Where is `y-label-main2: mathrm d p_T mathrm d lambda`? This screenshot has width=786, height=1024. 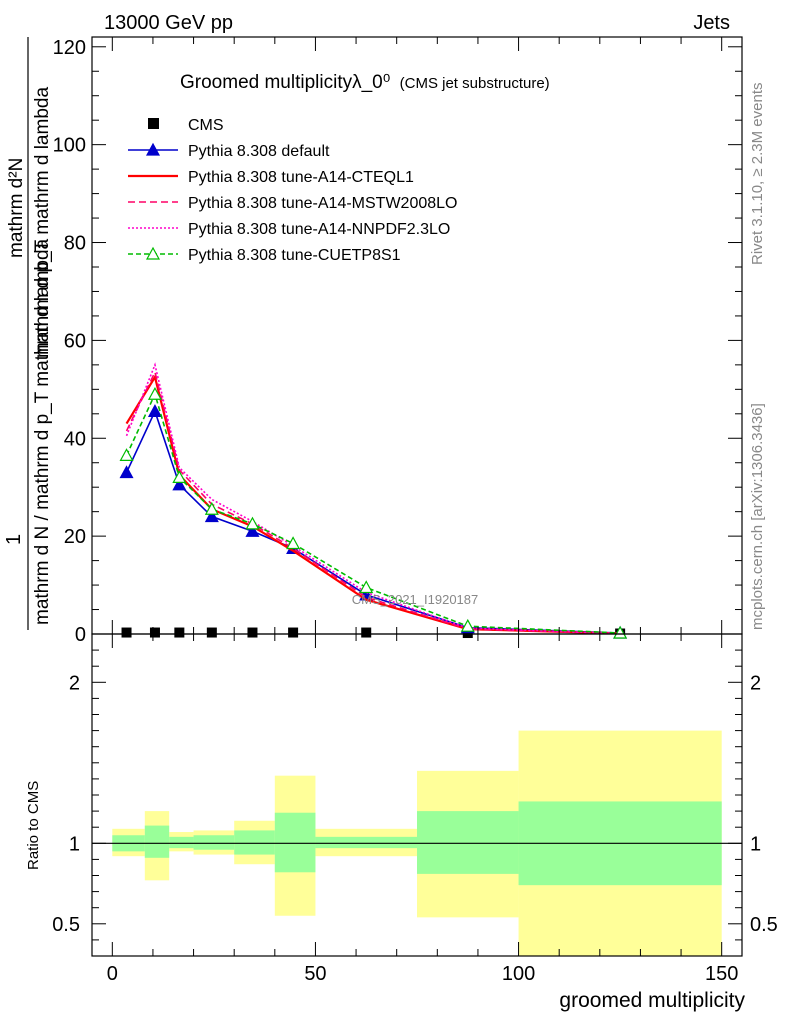 y-label-main2: mathrm d p_T mathrm d lambda is located at coordinates (42, 222).